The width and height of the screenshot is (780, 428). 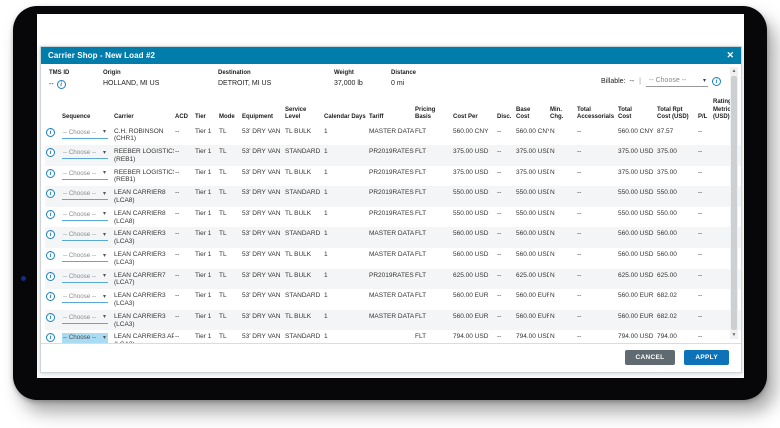 What do you see at coordinates (144, 172) in the screenshot?
I see `carrier-name: REEBER LOGISTICS` at bounding box center [144, 172].